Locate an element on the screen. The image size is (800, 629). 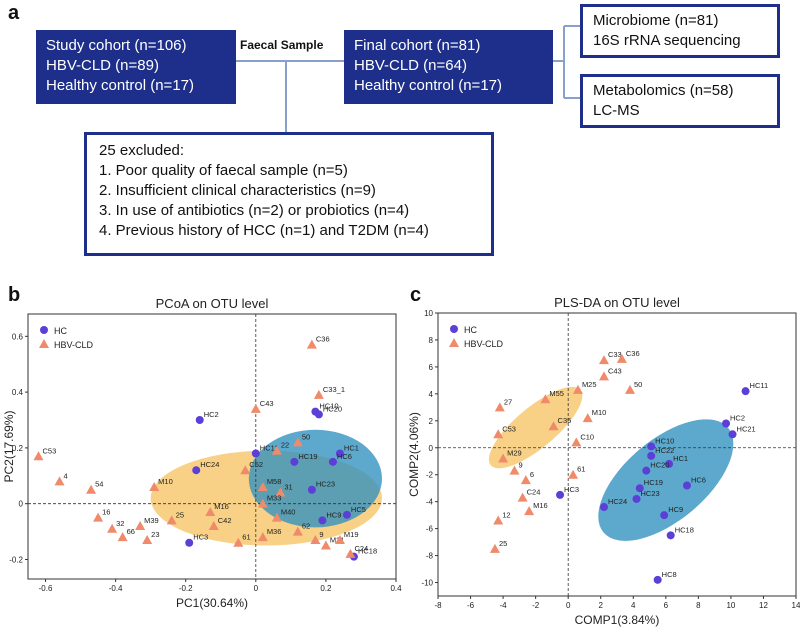
point-label: 6 is located at coordinates (532, 474).